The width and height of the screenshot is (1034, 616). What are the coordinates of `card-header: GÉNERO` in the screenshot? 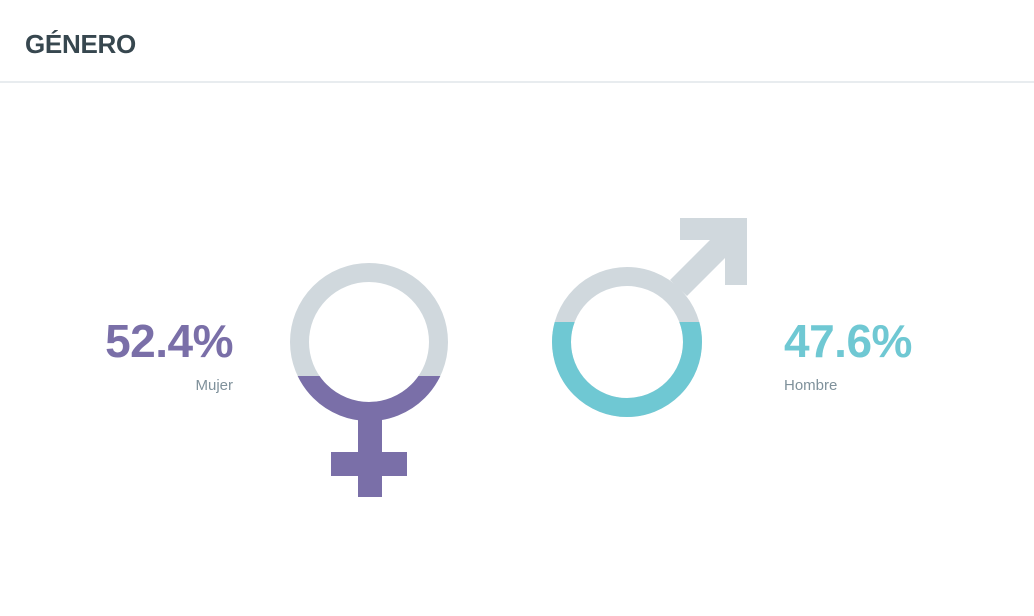 It's located at (517, 41).